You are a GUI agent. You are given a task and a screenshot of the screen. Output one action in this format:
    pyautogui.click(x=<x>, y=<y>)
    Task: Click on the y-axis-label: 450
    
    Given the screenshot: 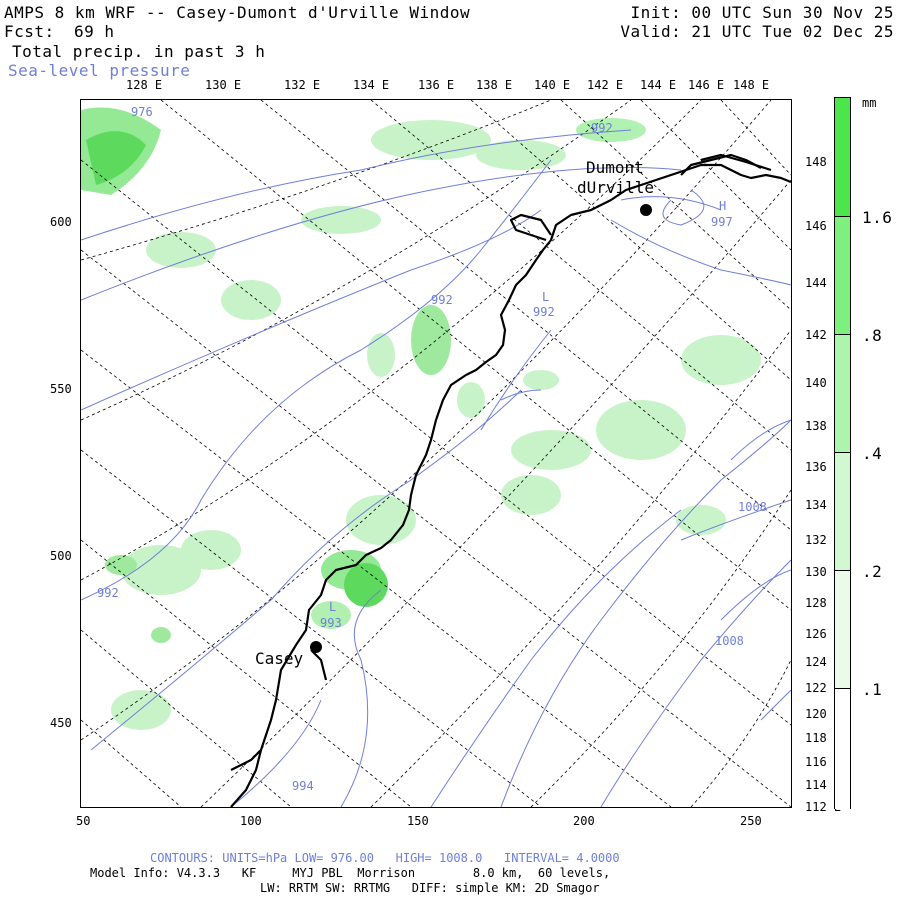 What is the action you would take?
    pyautogui.click(x=61, y=723)
    